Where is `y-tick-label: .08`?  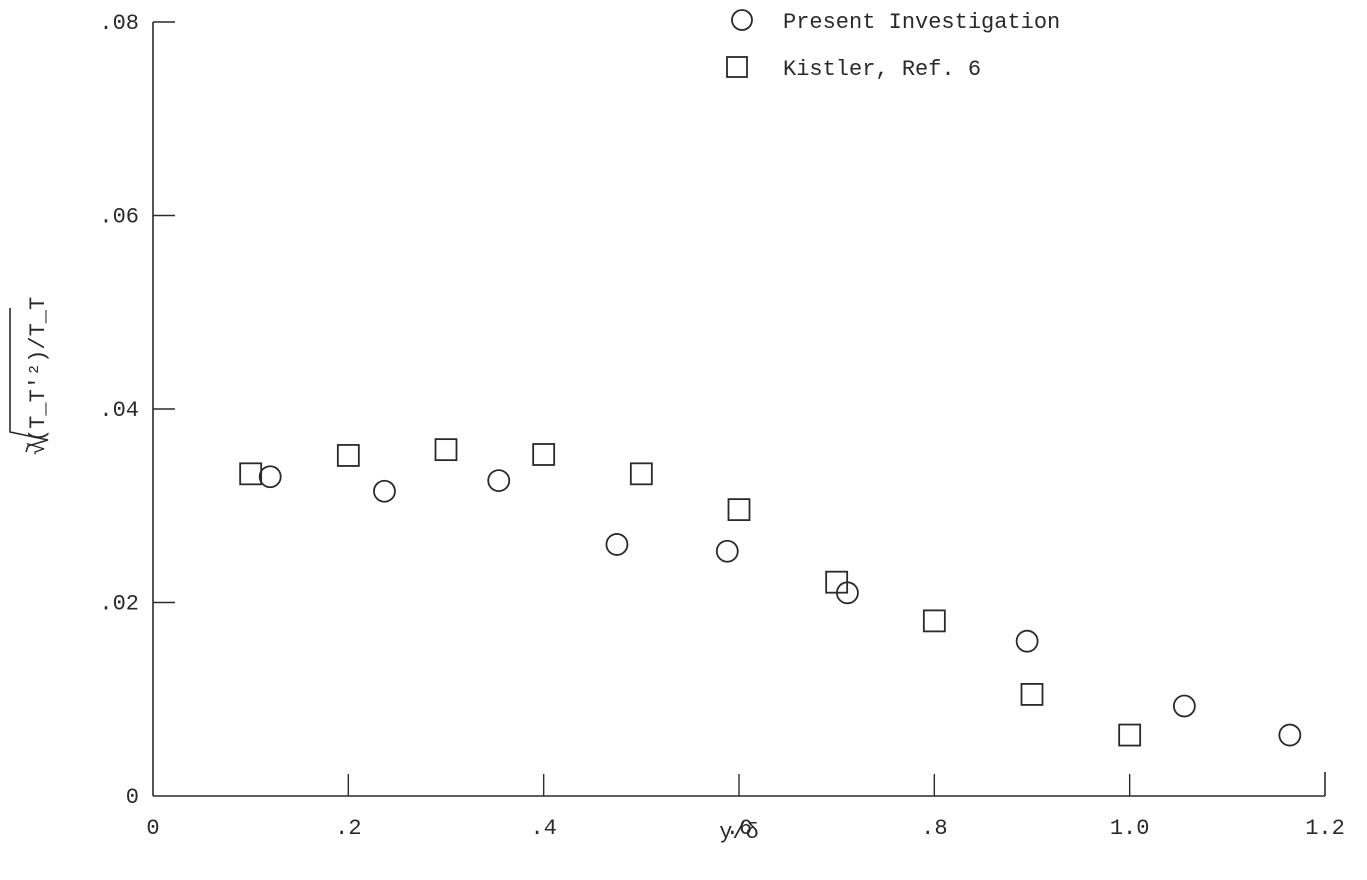 y-tick-label: .08 is located at coordinates (119, 23).